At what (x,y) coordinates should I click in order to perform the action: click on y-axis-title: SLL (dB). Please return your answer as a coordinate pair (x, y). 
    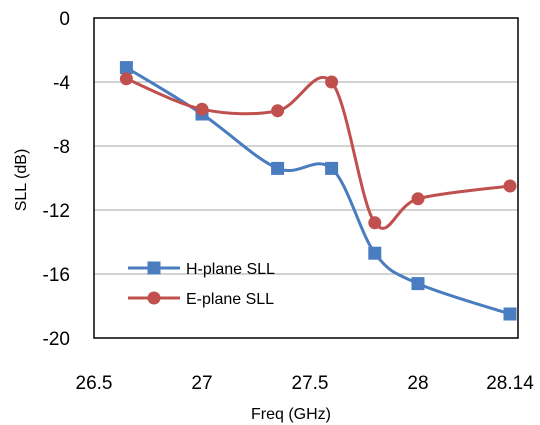
    Looking at the image, I should click on (21, 180).